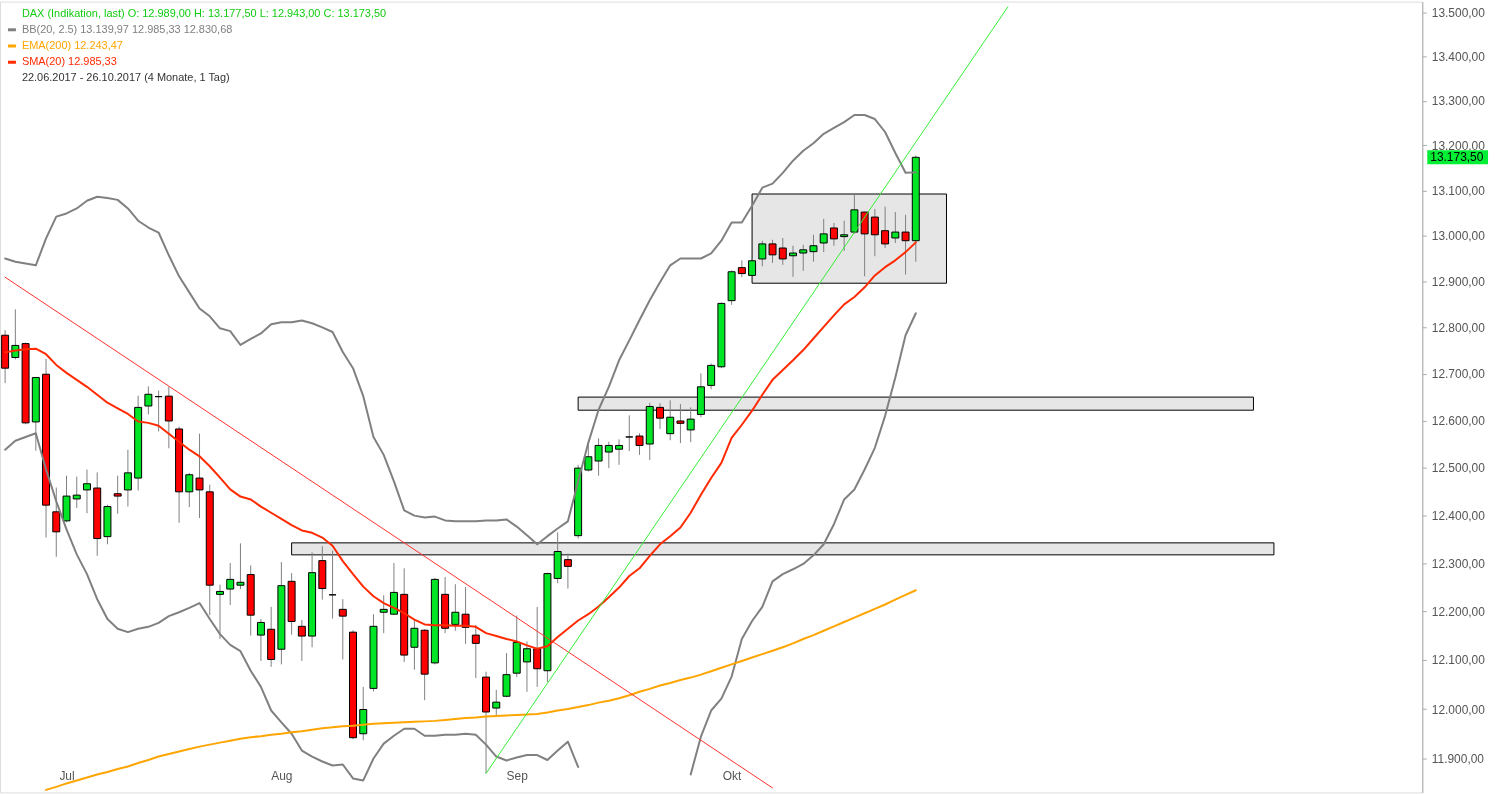 The width and height of the screenshot is (1495, 794). Describe the element at coordinates (1458, 145) in the screenshot. I see `y-tick-label: 13.200,00` at that location.